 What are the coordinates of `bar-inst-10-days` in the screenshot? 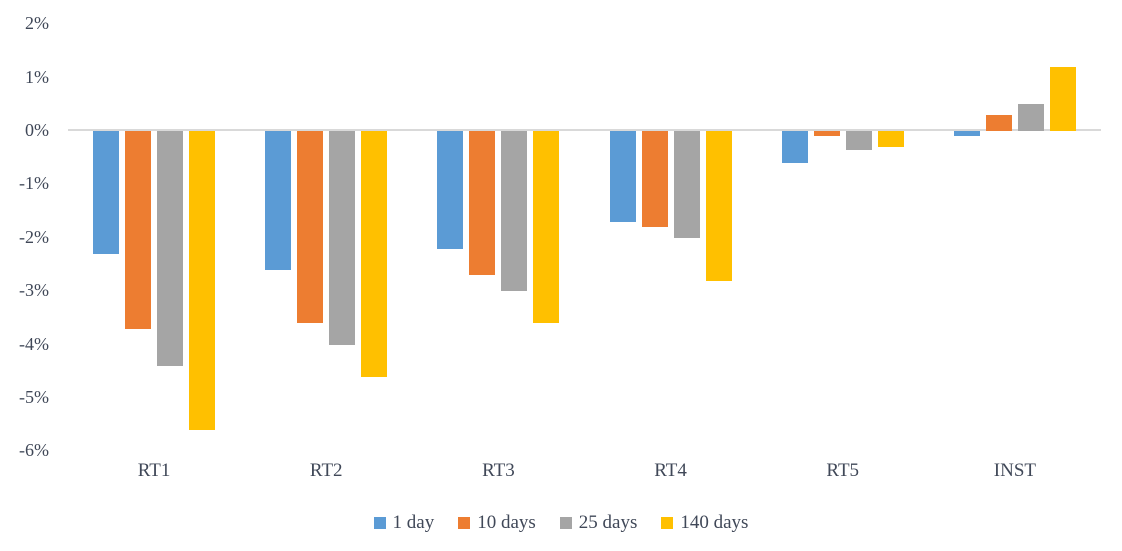 It's located at (999, 123).